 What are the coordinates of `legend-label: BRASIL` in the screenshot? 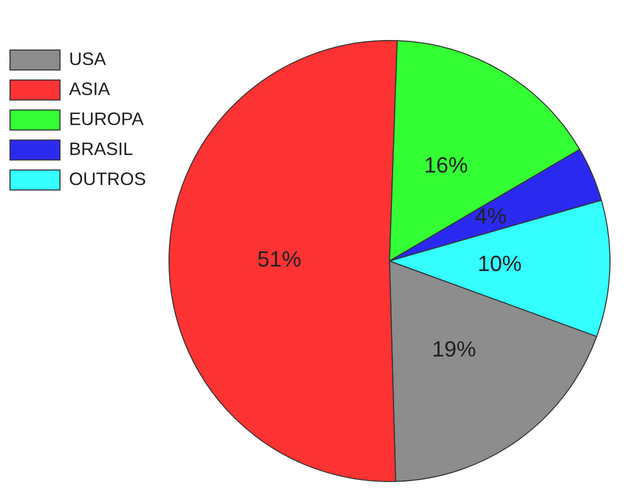 It's located at (101, 148).